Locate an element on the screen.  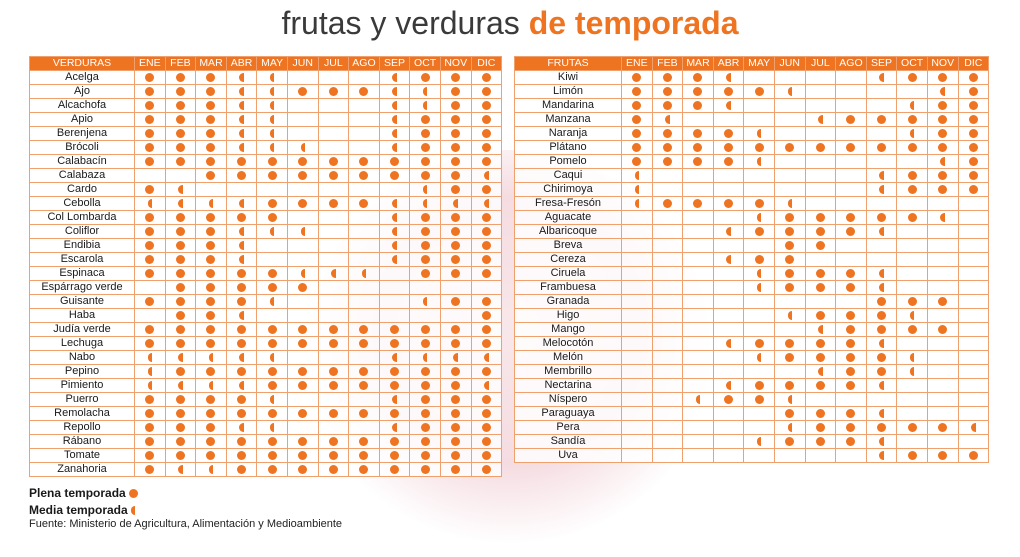
produce-name: Acelga is located at coordinates (82, 77).